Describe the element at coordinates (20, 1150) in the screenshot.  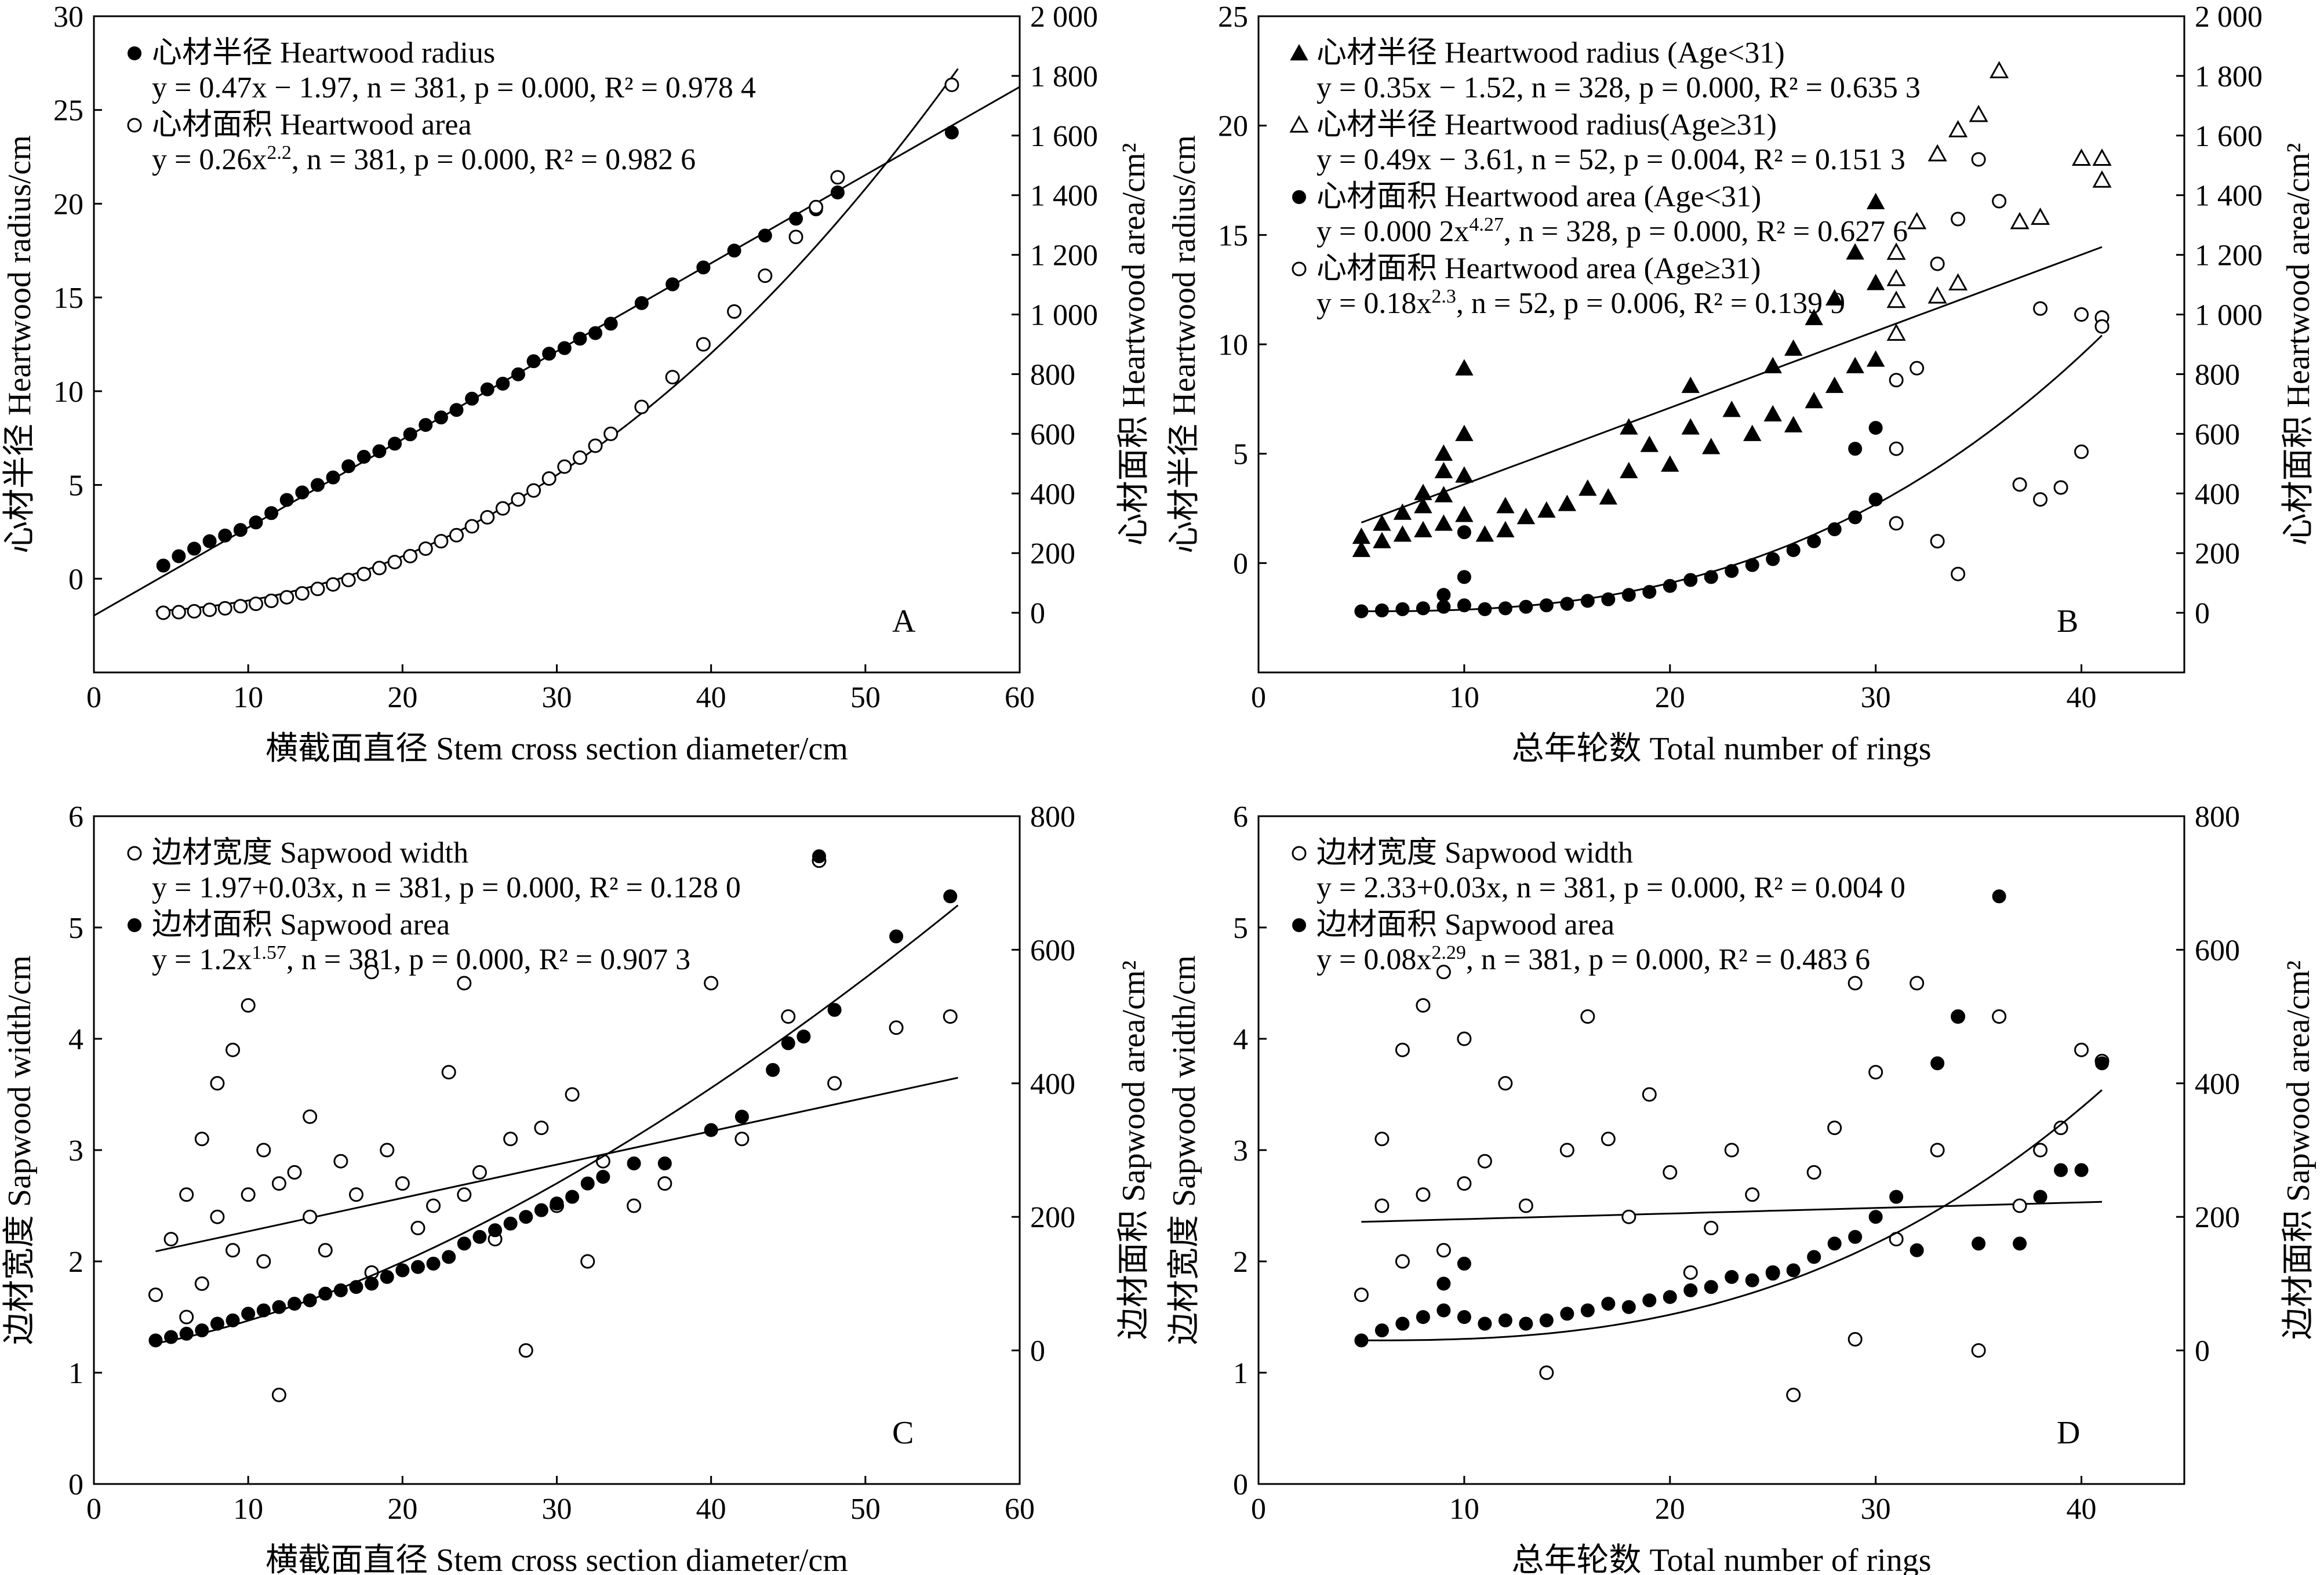
I see `y-left-axis-title: 边材宽度 Sapwood width/cm` at that location.